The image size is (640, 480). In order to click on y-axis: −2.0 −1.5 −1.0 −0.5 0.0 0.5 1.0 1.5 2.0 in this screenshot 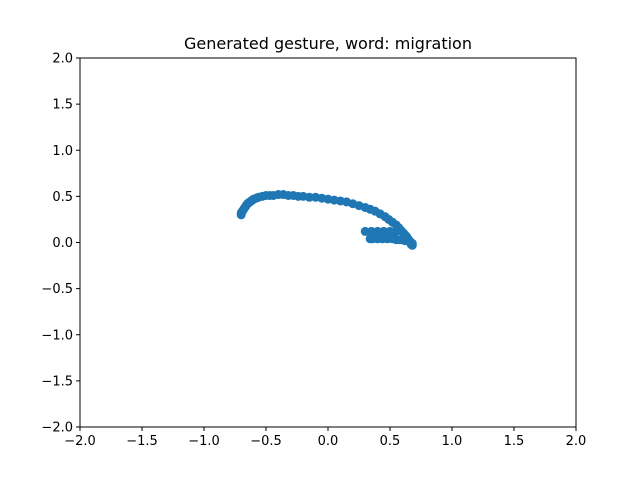, I will do `click(60, 244)`.